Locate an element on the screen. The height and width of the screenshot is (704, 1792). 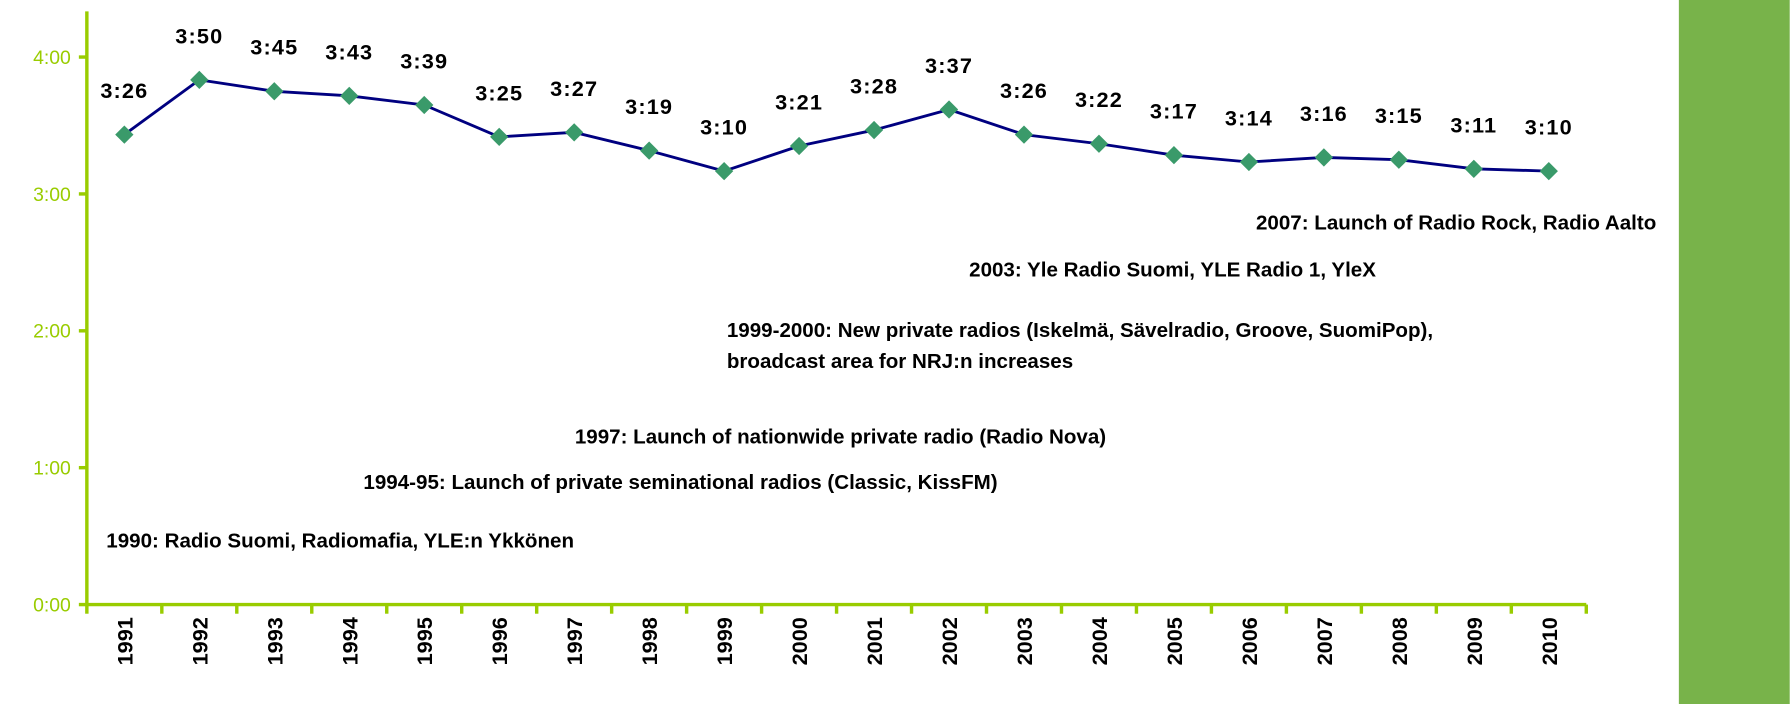
y-tick-label: 3:00 is located at coordinates (52, 195).